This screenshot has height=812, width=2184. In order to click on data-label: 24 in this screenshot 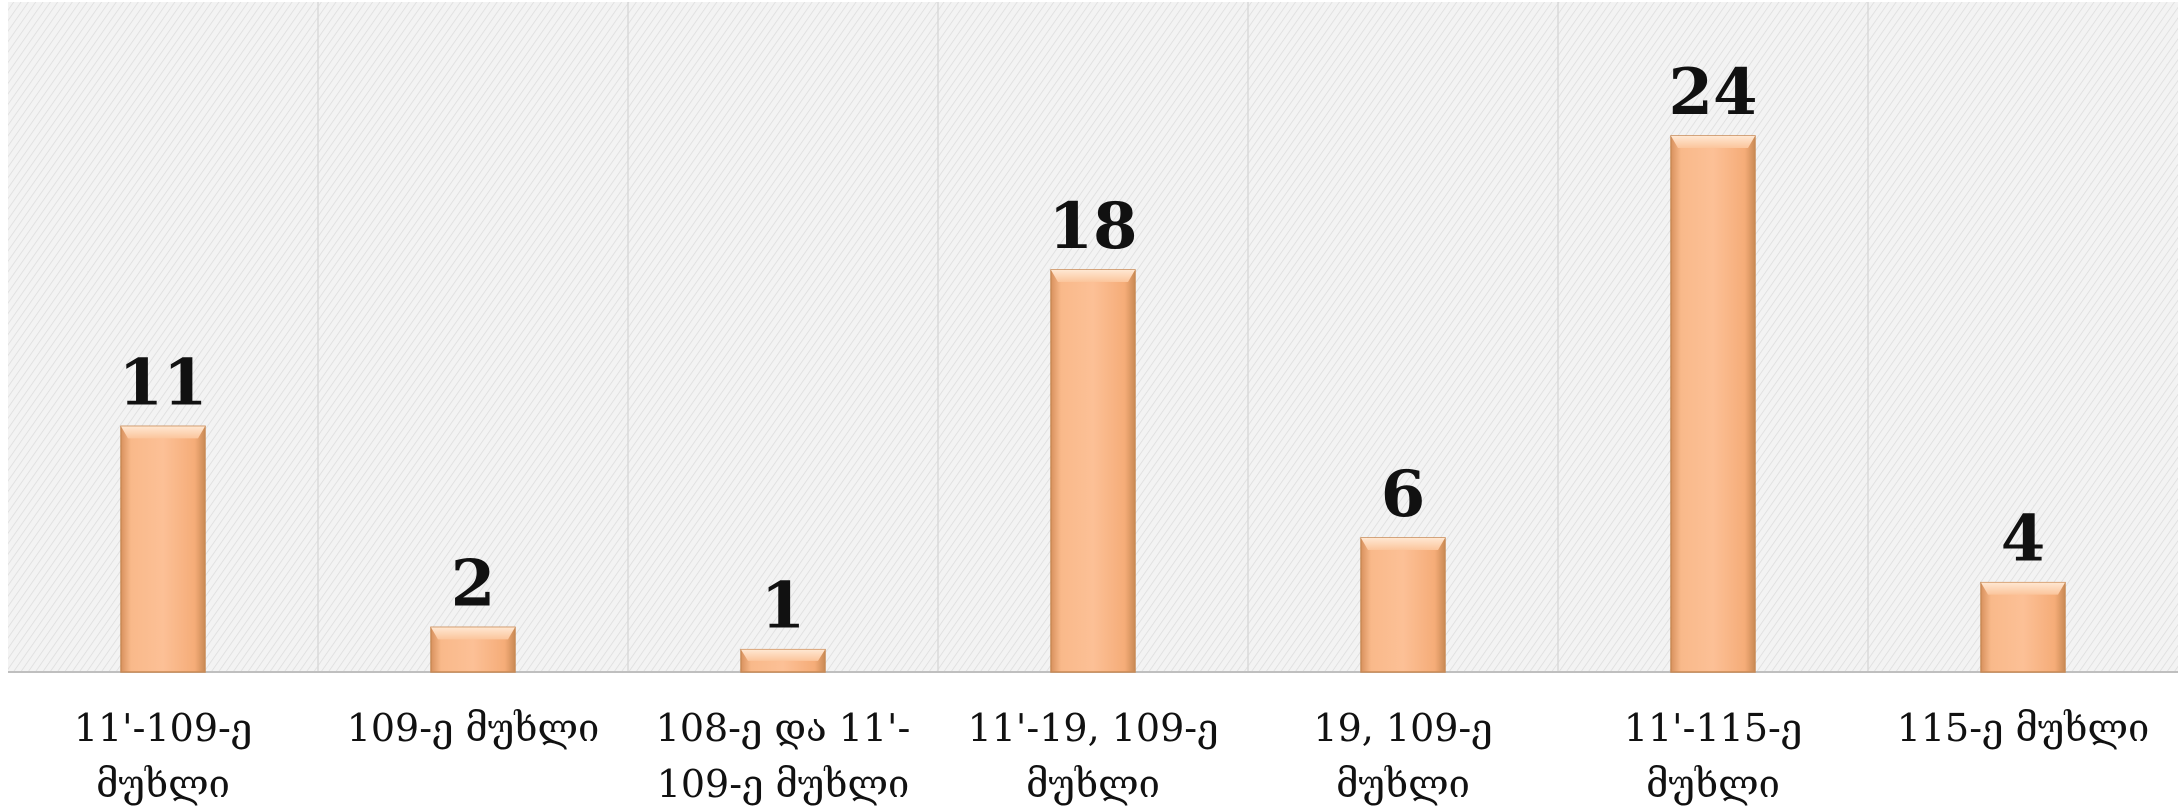, I will do `click(1712, 92)`.